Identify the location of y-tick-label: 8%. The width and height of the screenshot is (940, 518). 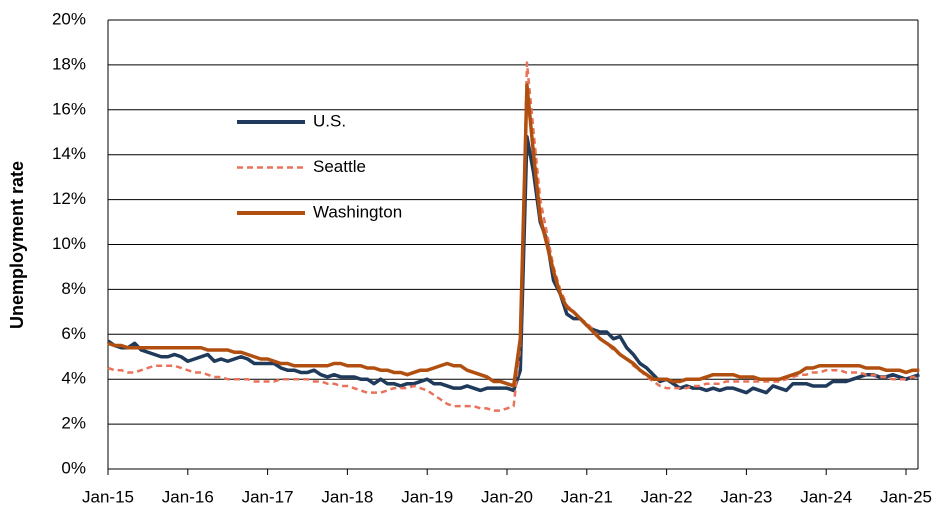
(73, 288).